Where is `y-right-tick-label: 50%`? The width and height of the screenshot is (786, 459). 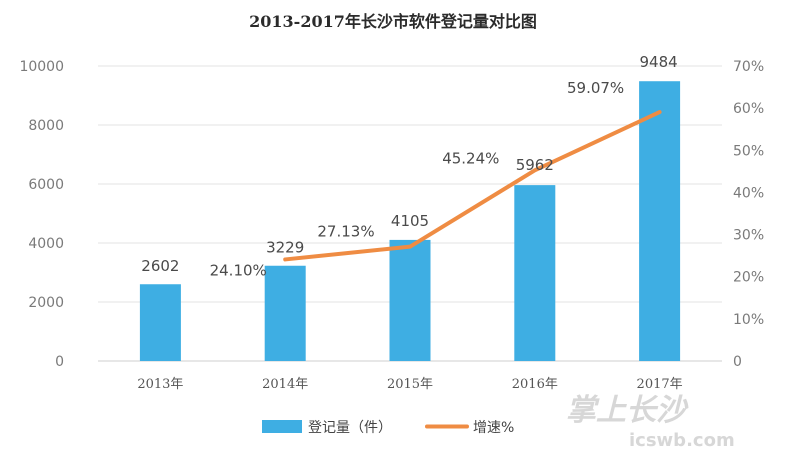
y-right-tick-label: 50% is located at coordinates (748, 151).